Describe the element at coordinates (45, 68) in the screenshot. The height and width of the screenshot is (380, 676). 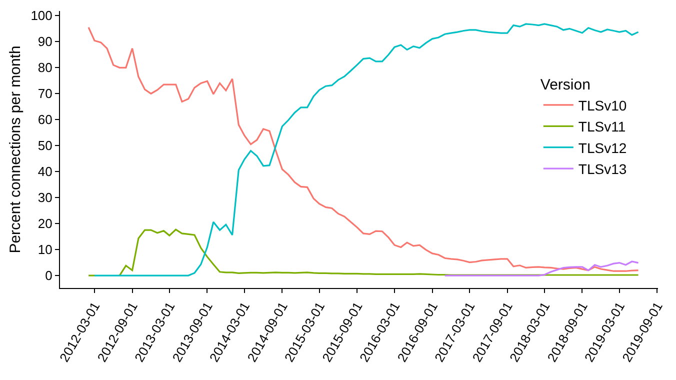
I see `y-tick-label: 80` at that location.